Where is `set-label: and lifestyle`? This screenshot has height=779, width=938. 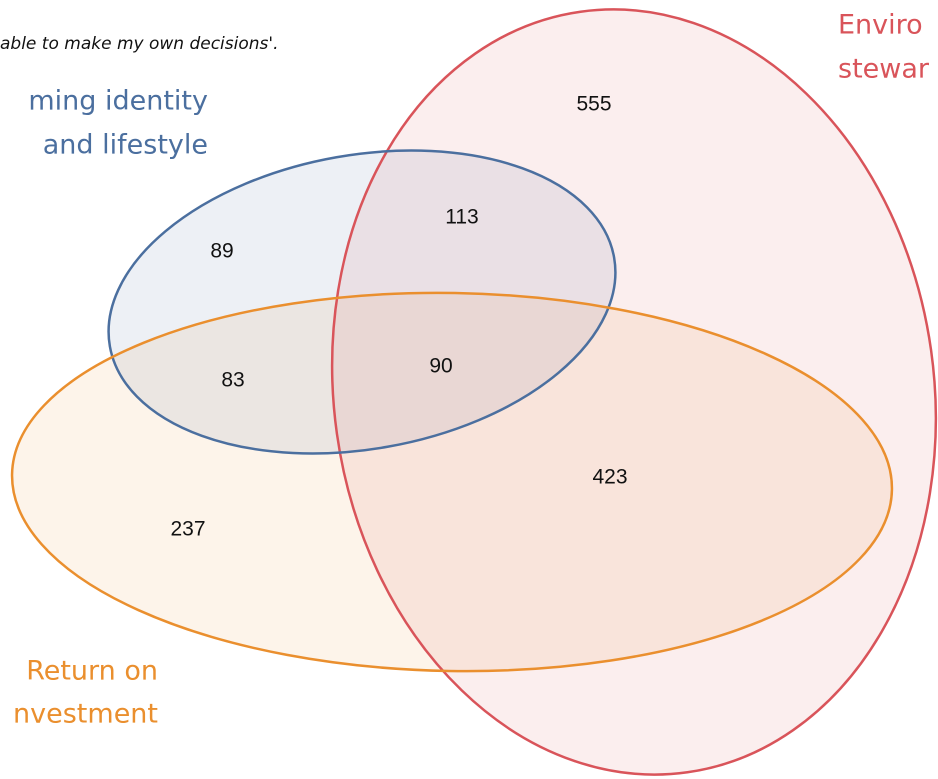
set-label: and lifestyle is located at coordinates (125, 145).